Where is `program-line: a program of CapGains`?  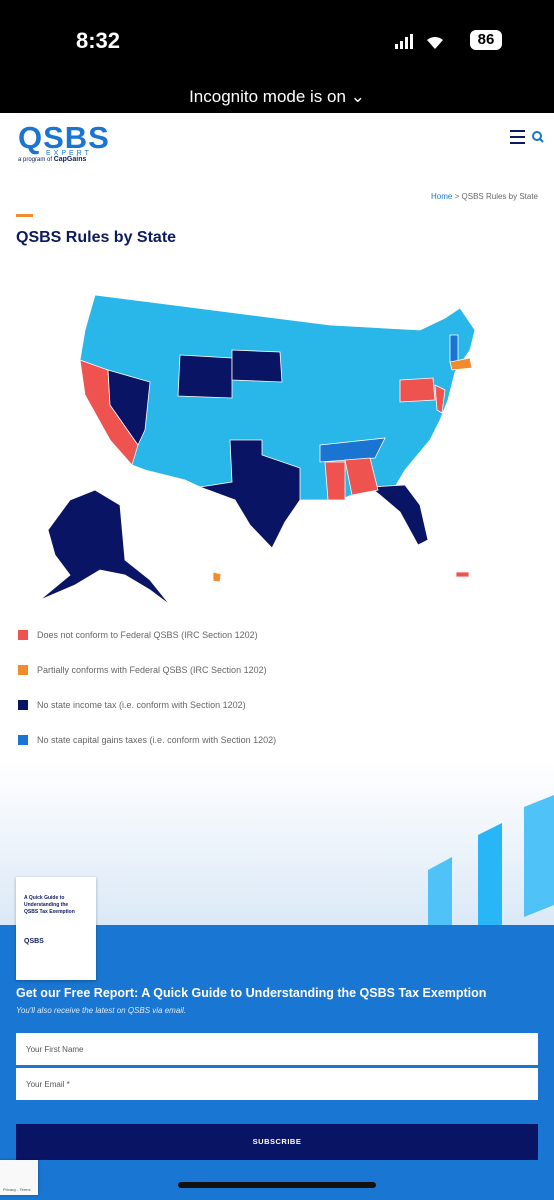
program-line: a program of CapGains is located at coordinates (52, 159).